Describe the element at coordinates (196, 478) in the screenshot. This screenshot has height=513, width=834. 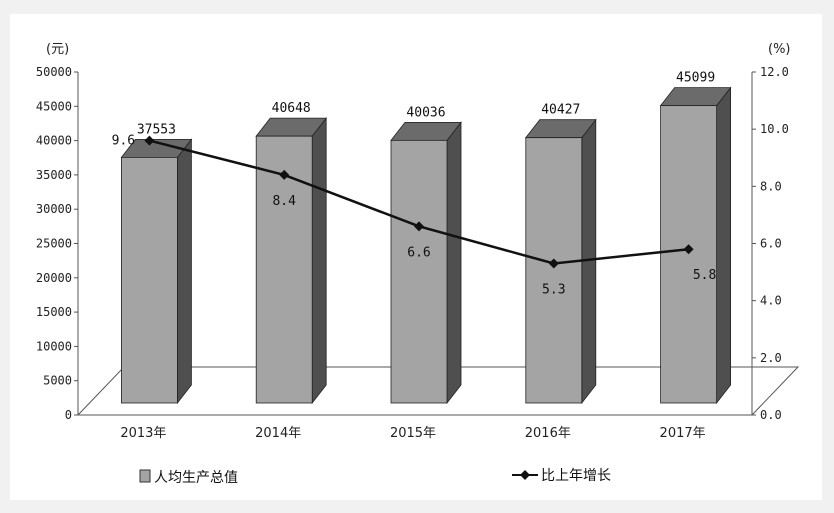
I see `legend-bar-label: 人均生产总值` at that location.